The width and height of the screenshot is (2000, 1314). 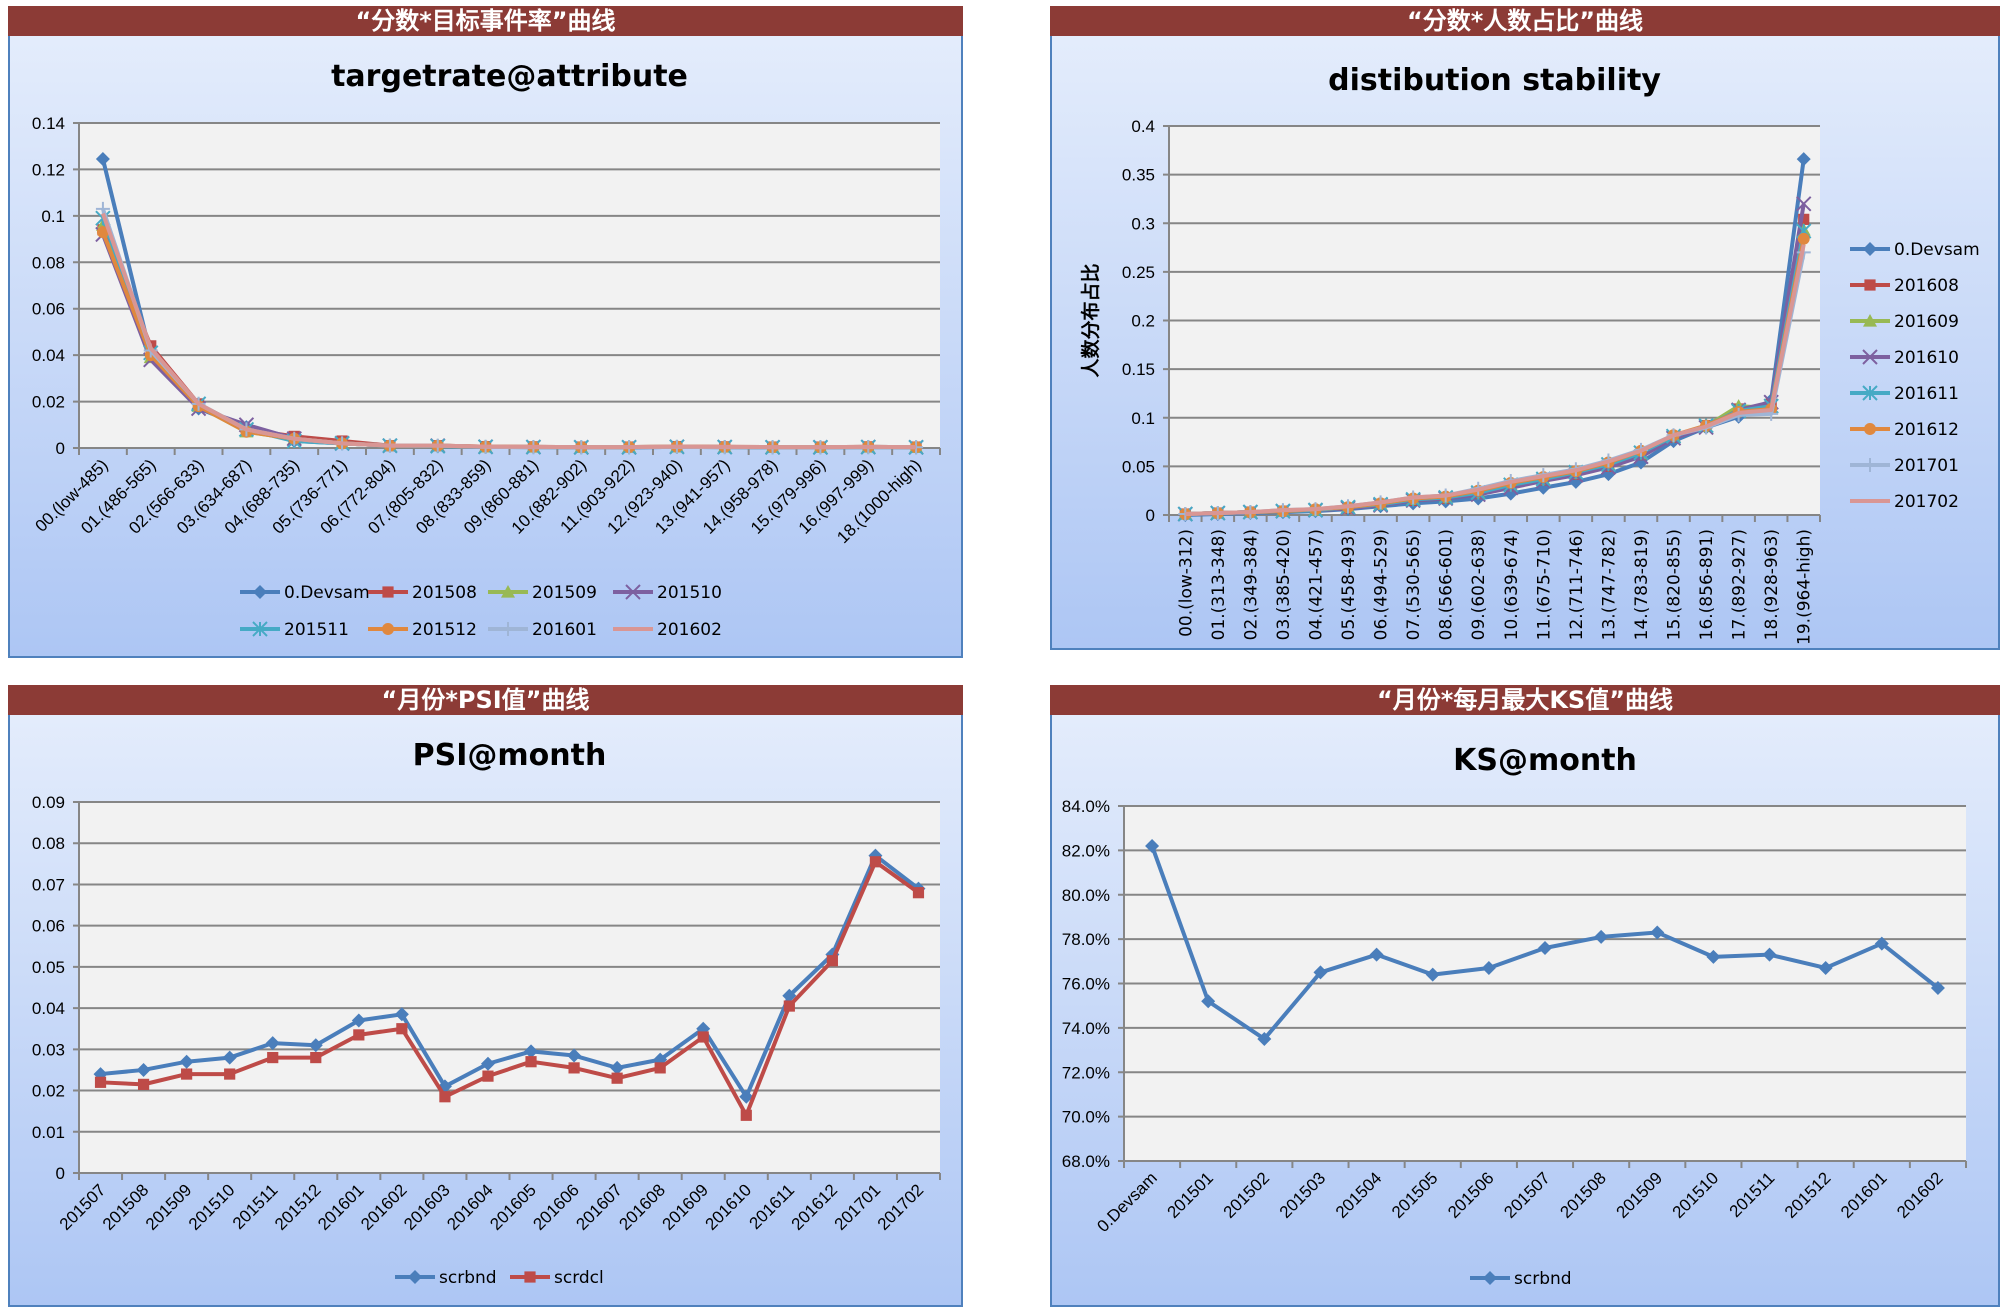 What do you see at coordinates (444, 630) in the screenshot?
I see `legend-label: 201512` at bounding box center [444, 630].